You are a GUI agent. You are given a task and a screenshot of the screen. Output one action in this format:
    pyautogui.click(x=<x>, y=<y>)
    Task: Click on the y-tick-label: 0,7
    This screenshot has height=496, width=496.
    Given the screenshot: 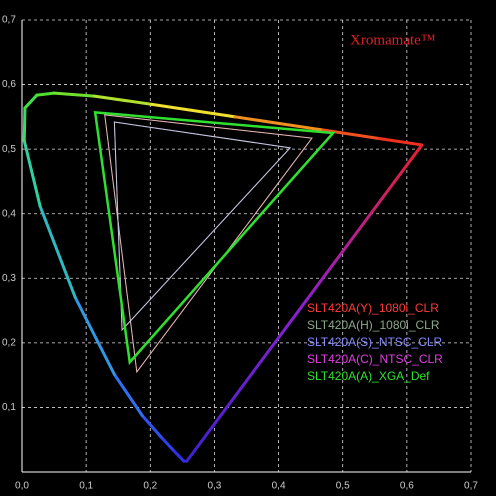 What is the action you would take?
    pyautogui.click(x=9, y=20)
    